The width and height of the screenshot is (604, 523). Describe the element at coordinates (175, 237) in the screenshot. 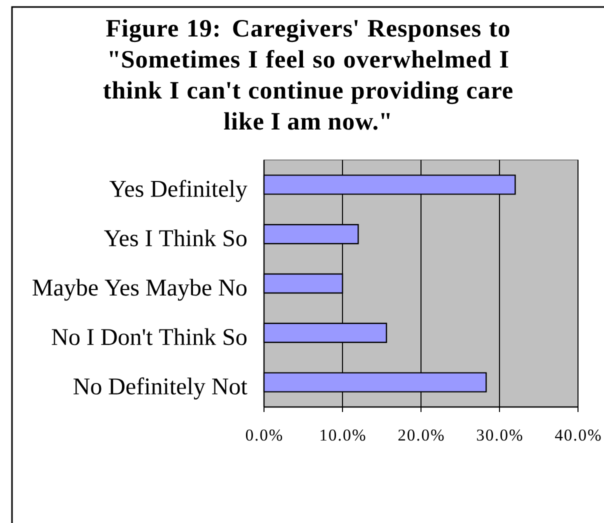

I see `y-tick-label: Yes I Think So` at that location.